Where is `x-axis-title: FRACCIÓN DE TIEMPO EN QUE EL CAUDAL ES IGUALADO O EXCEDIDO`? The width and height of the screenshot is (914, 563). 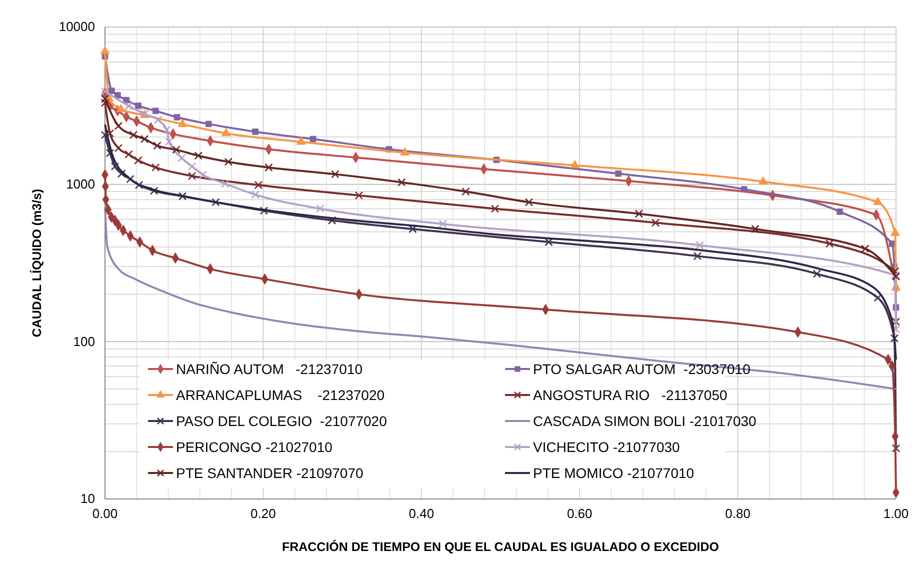 x-axis-title: FRACCIÓN DE TIEMPO EN QUE EL CAUDAL ES IGUALADO O EXCEDIDO is located at coordinates (501, 546).